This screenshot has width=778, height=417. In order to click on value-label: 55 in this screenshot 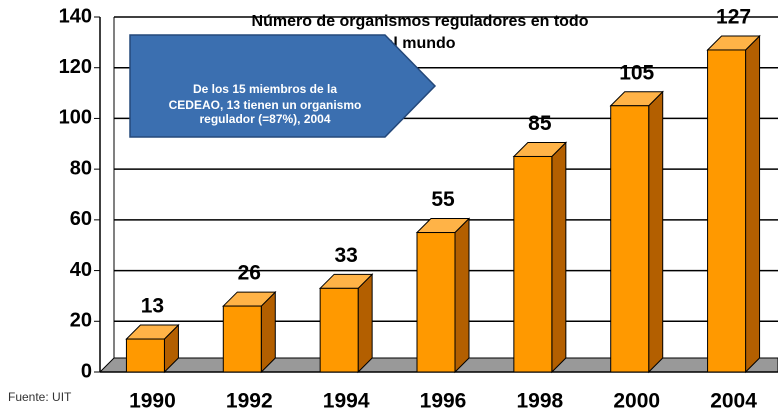, I will do `click(443, 199)`.